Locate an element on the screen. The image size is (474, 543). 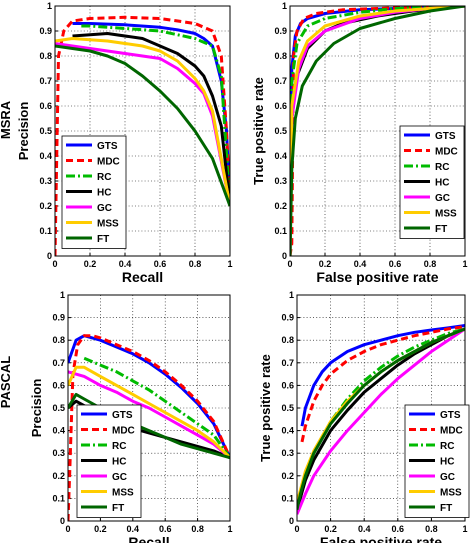
series-line-hc is located at coordinates (381, 419).